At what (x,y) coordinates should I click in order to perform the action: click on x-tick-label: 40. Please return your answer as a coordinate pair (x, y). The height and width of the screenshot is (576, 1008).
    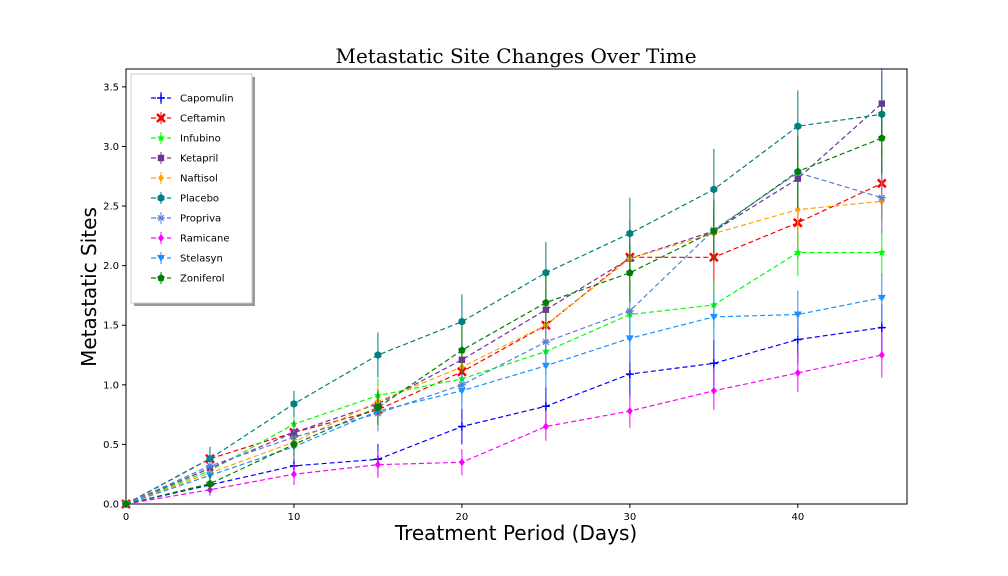
    Looking at the image, I should click on (797, 517).